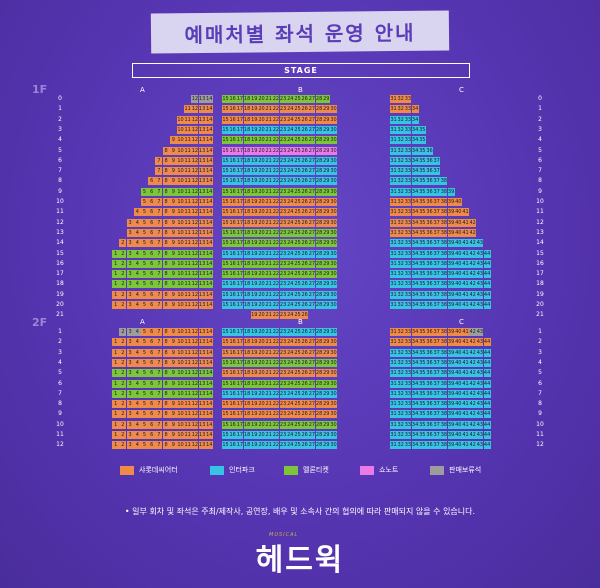 The height and width of the screenshot is (588, 600). Describe the element at coordinates (173, 445) in the screenshot. I see `seat: 9` at that location.